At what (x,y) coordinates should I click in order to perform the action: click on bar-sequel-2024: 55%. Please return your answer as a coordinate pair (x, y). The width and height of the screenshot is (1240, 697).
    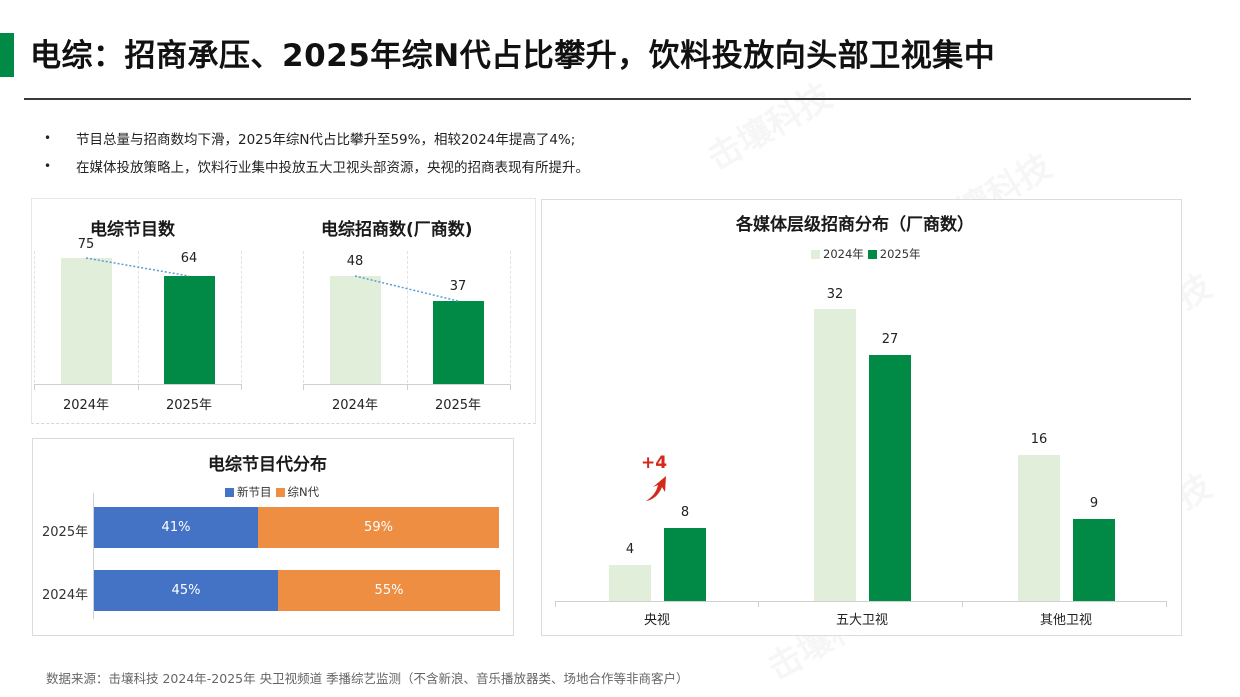
    Looking at the image, I should click on (389, 590).